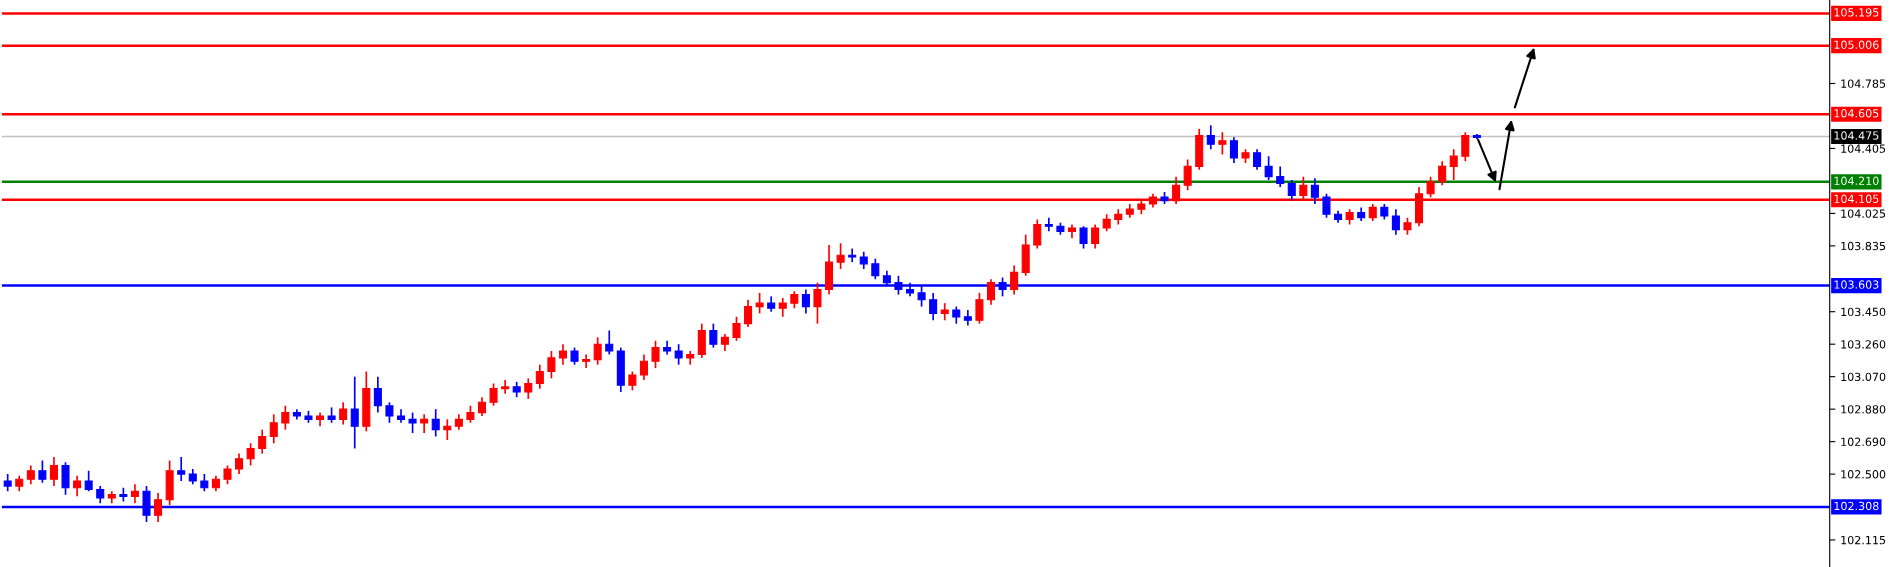 This screenshot has width=1900, height=567. Describe the element at coordinates (1863, 148) in the screenshot. I see `y-tick-label: 104.405` at that location.